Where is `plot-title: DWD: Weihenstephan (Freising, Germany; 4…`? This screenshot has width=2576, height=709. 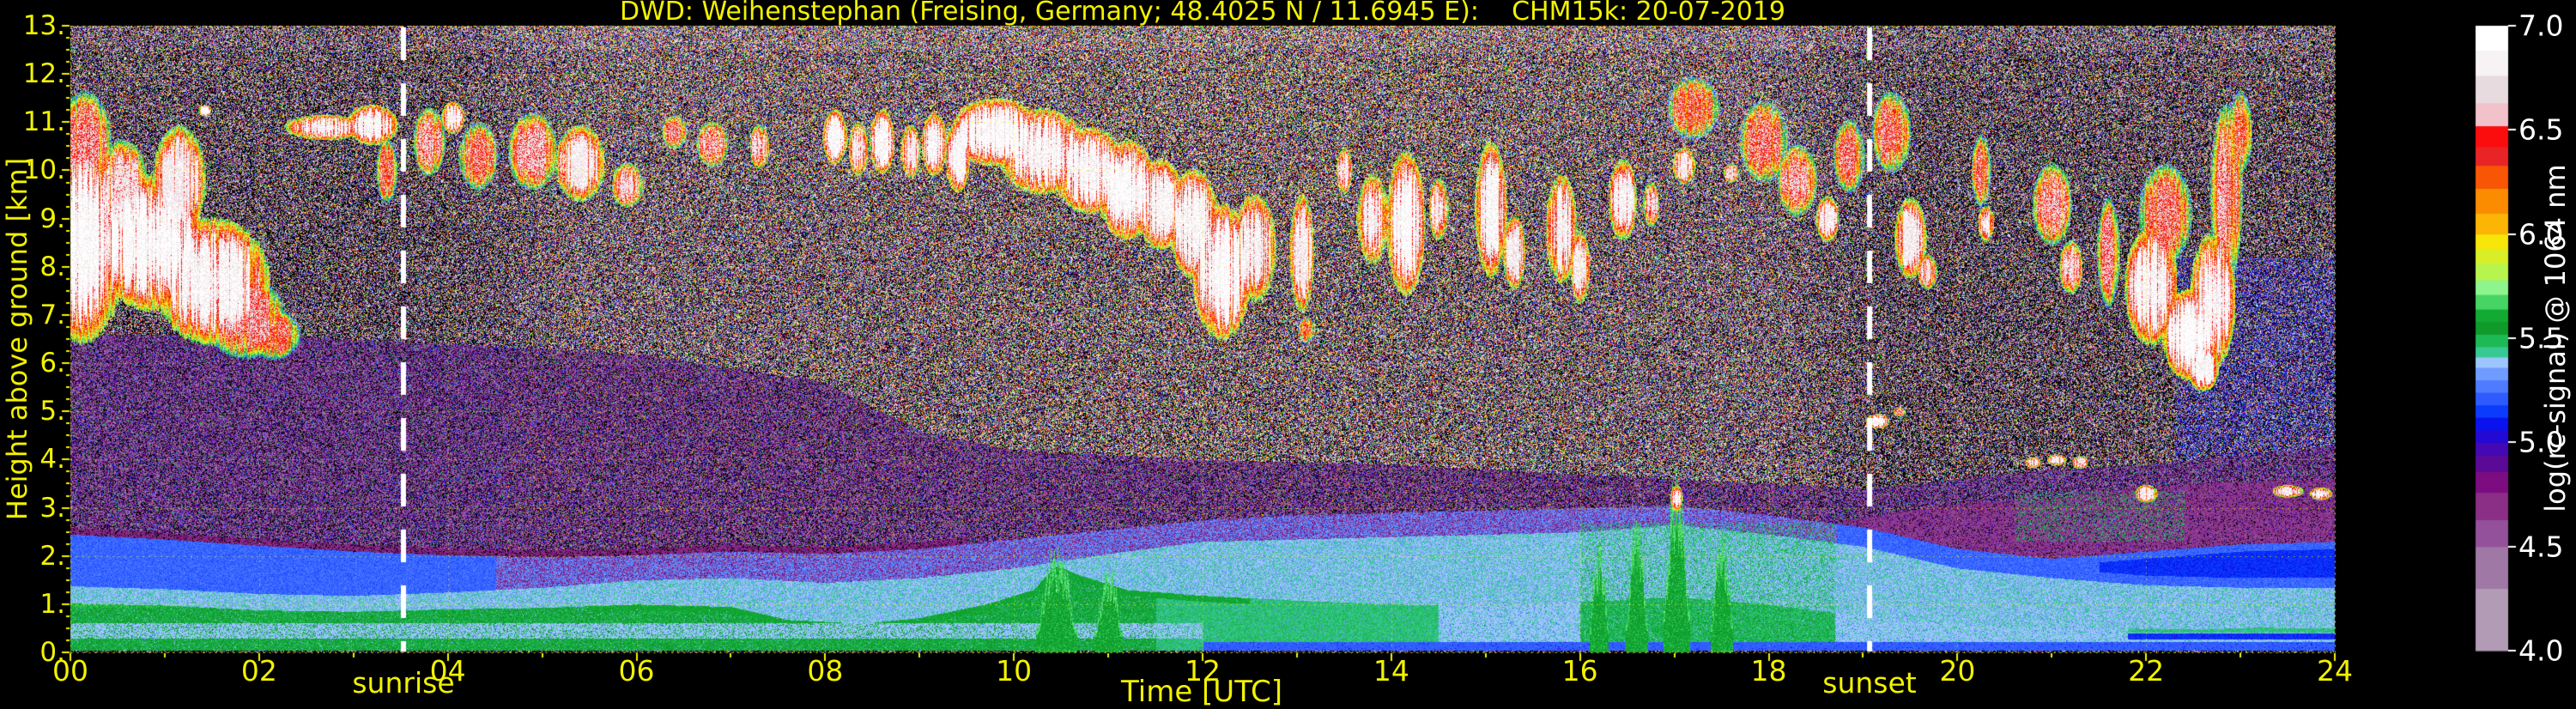 plot-title: DWD: Weihenstephan (Freising, Germany; 4… is located at coordinates (1202, 13).